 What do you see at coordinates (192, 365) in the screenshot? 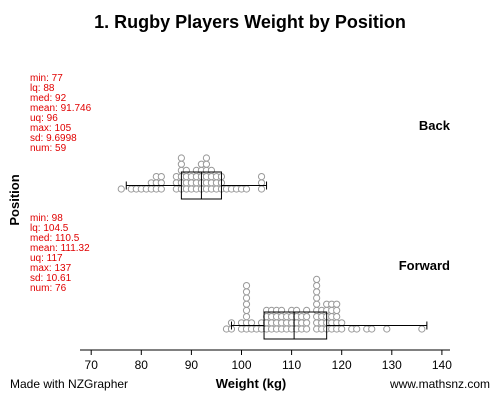
I see `x-tick-label-90: 90` at bounding box center [192, 365].